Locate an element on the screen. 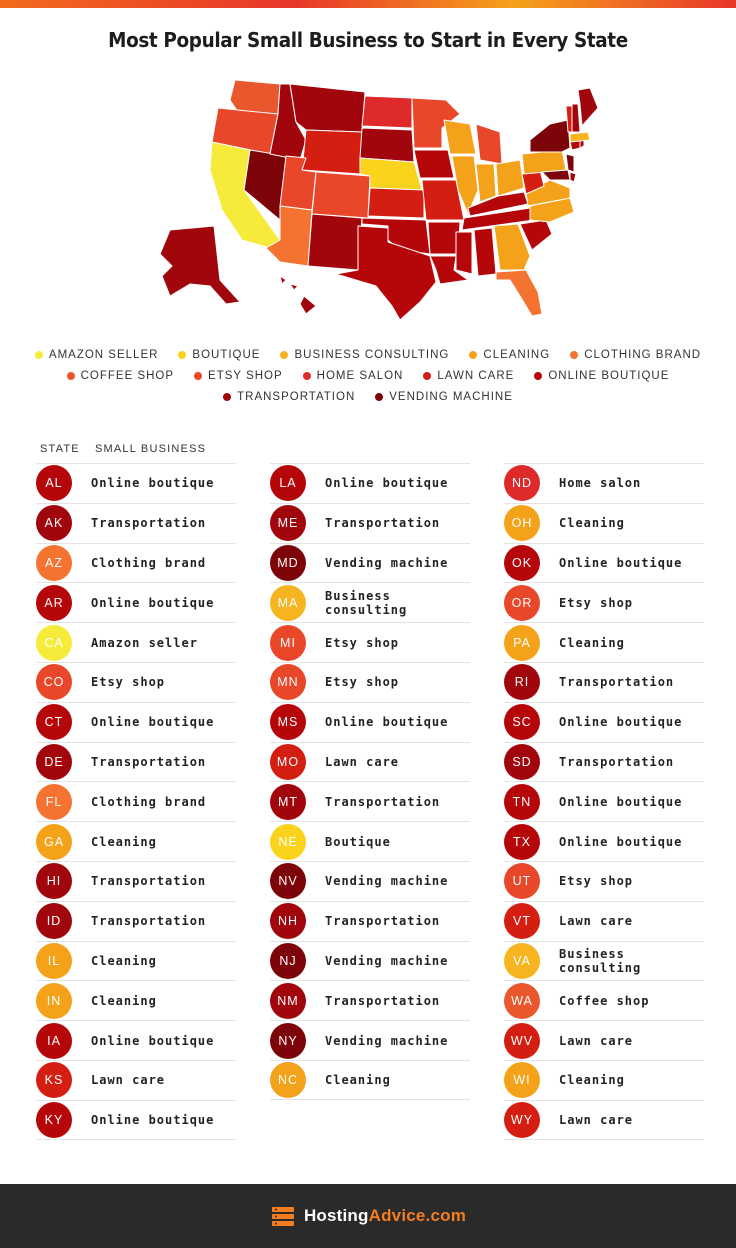 This screenshot has height=1248, width=736. business-name: Business consulting is located at coordinates (366, 602).